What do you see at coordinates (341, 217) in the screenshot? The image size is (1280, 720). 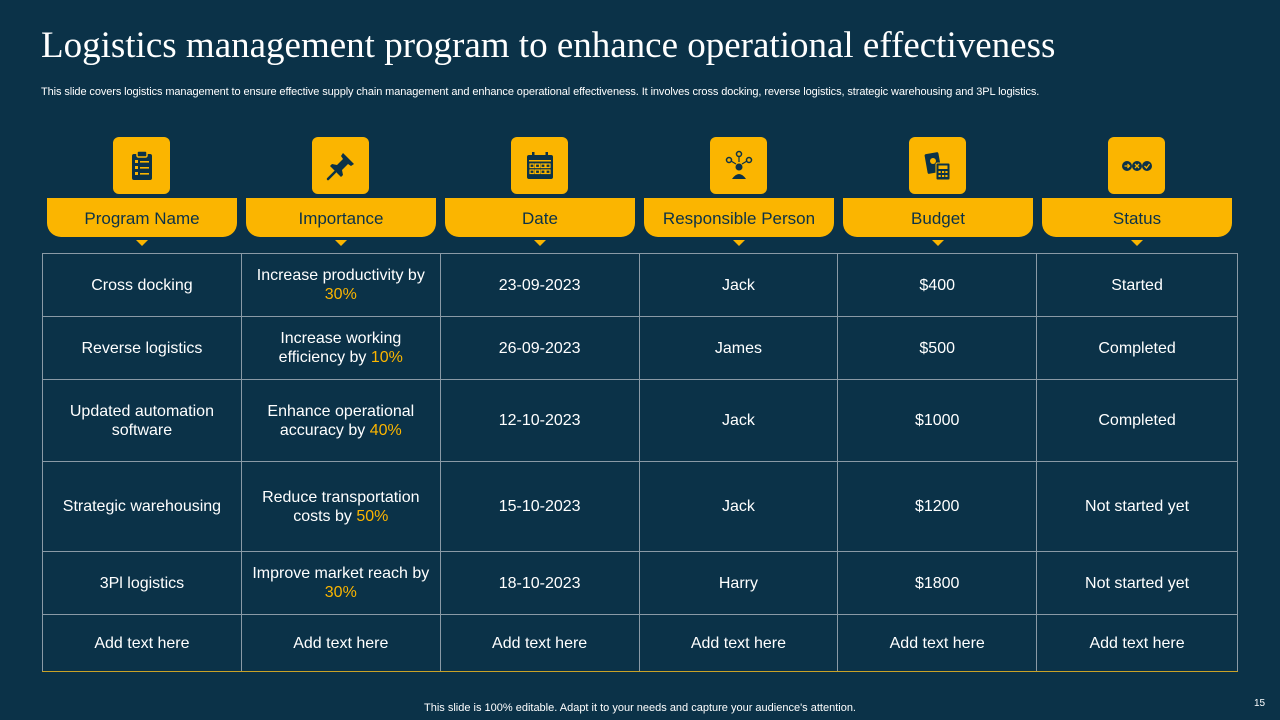 I see `header-label: Importance` at bounding box center [341, 217].